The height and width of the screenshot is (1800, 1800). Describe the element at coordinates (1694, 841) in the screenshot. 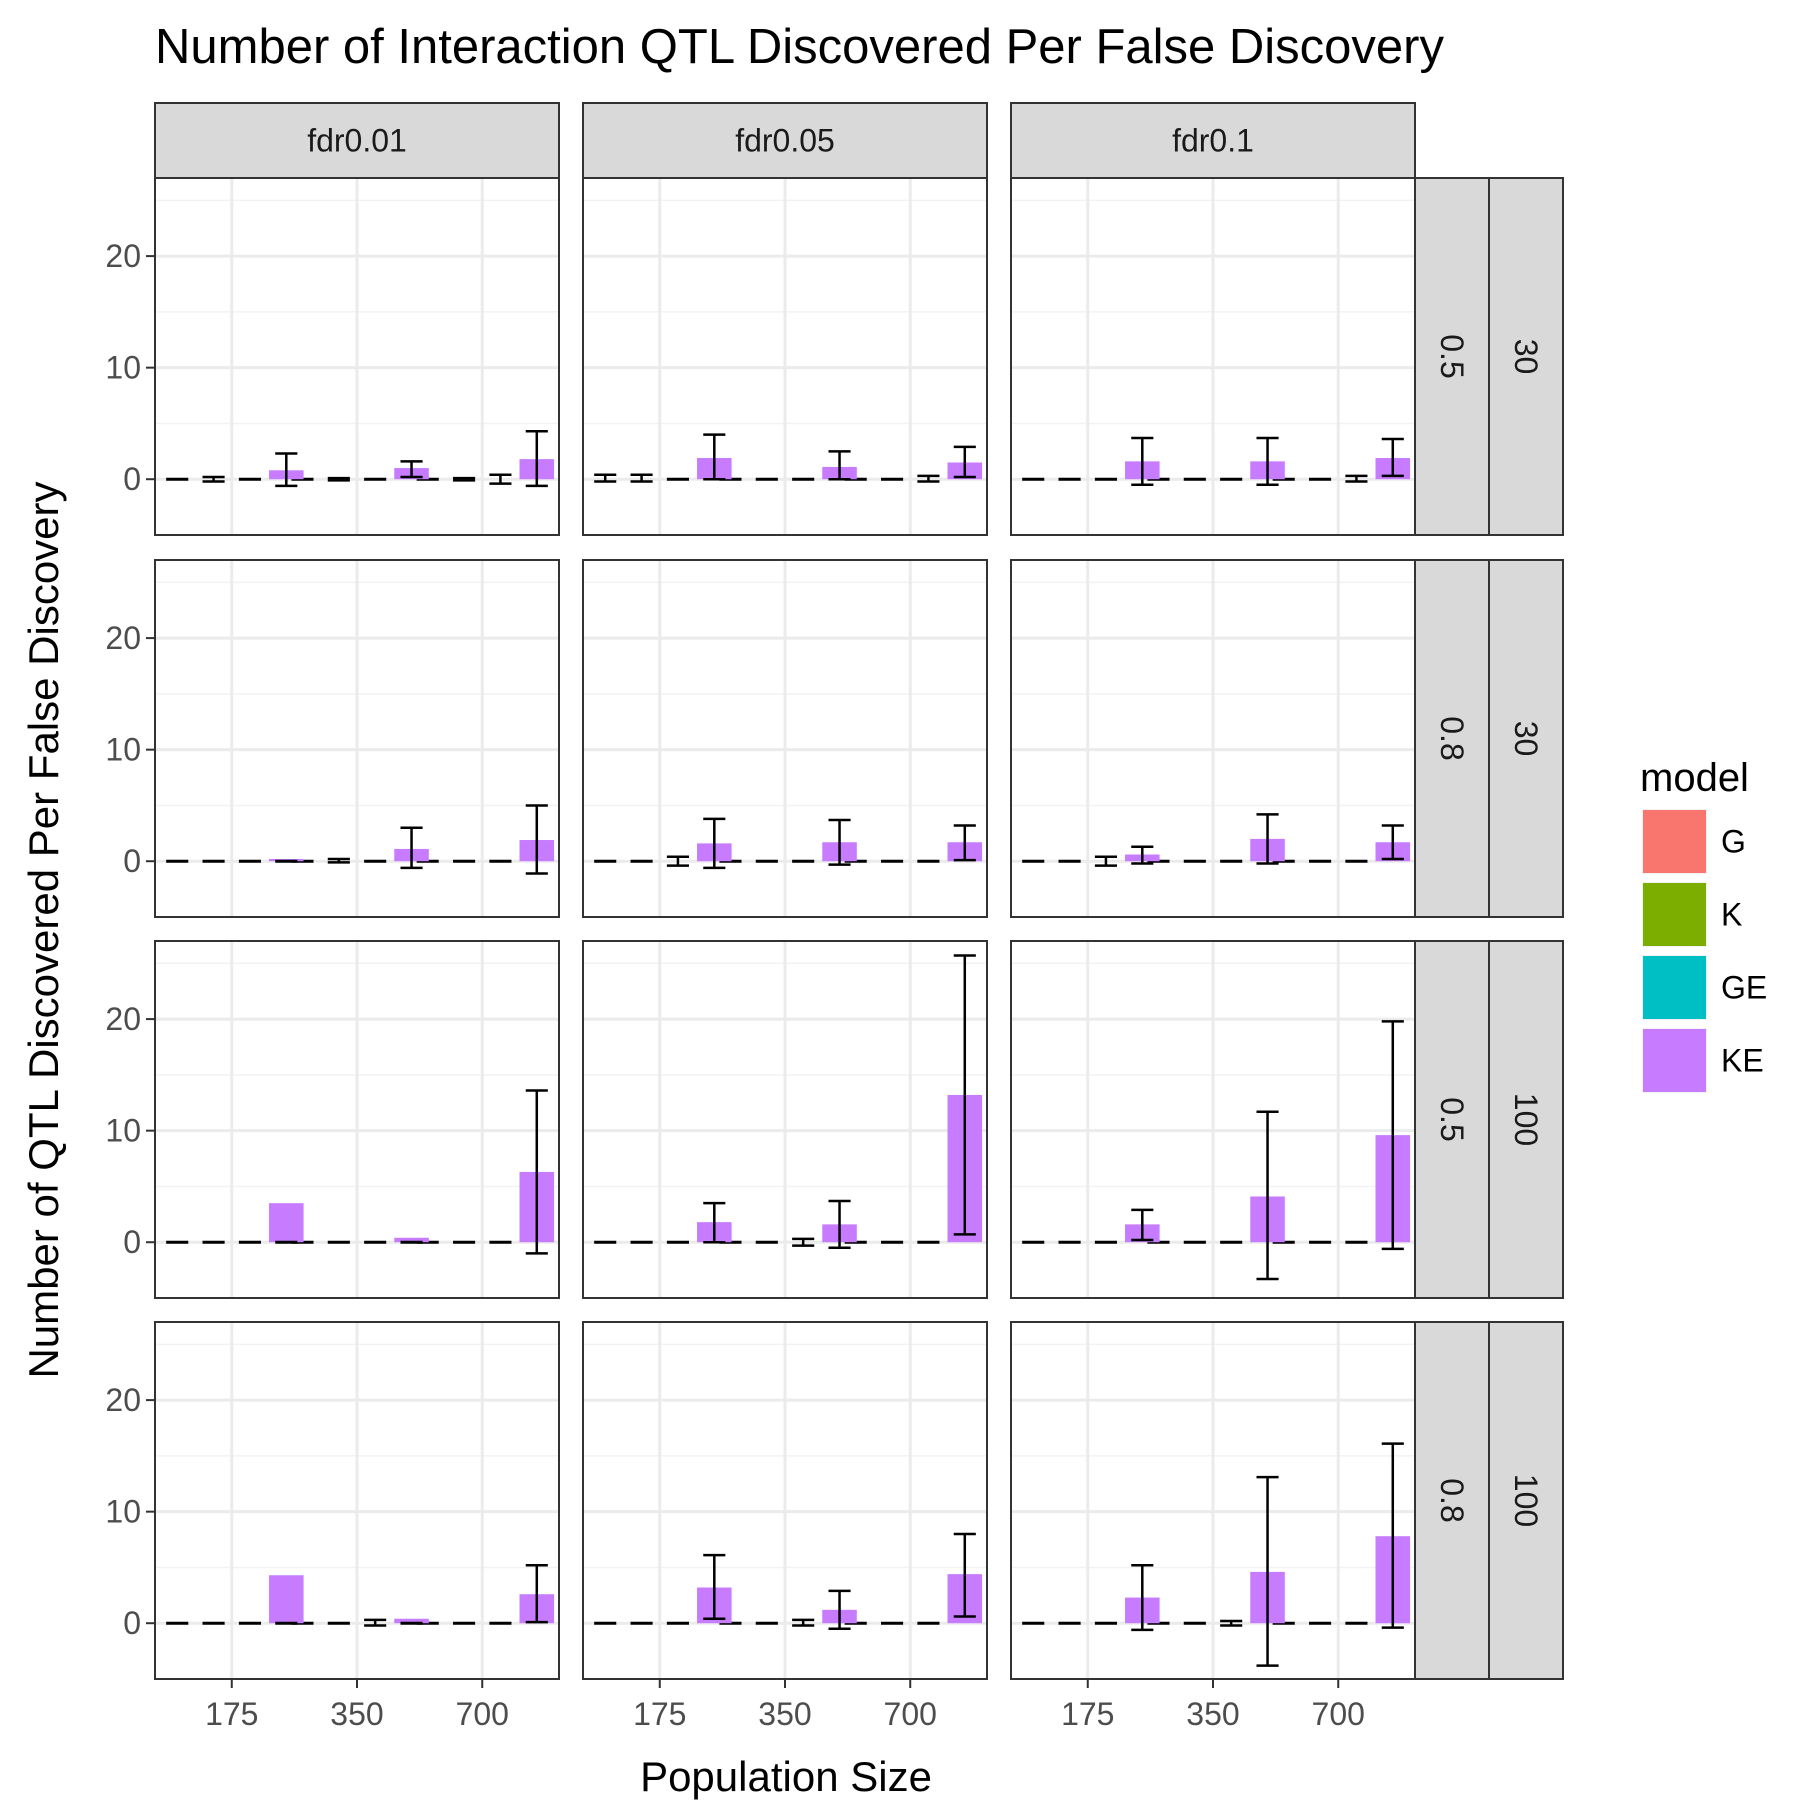

I see `legend-item-G: G` at that location.